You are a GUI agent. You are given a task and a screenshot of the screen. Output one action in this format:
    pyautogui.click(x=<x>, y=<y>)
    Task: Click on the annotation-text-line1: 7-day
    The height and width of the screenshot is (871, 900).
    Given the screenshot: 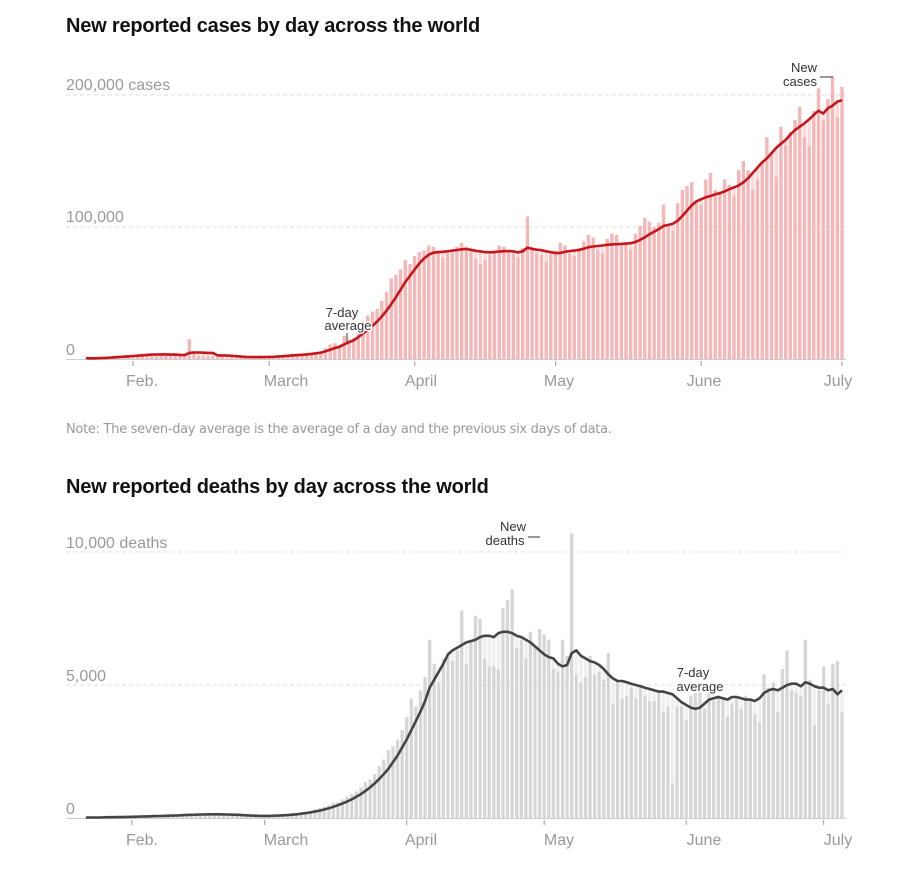 What is the action you would take?
    pyautogui.click(x=342, y=312)
    